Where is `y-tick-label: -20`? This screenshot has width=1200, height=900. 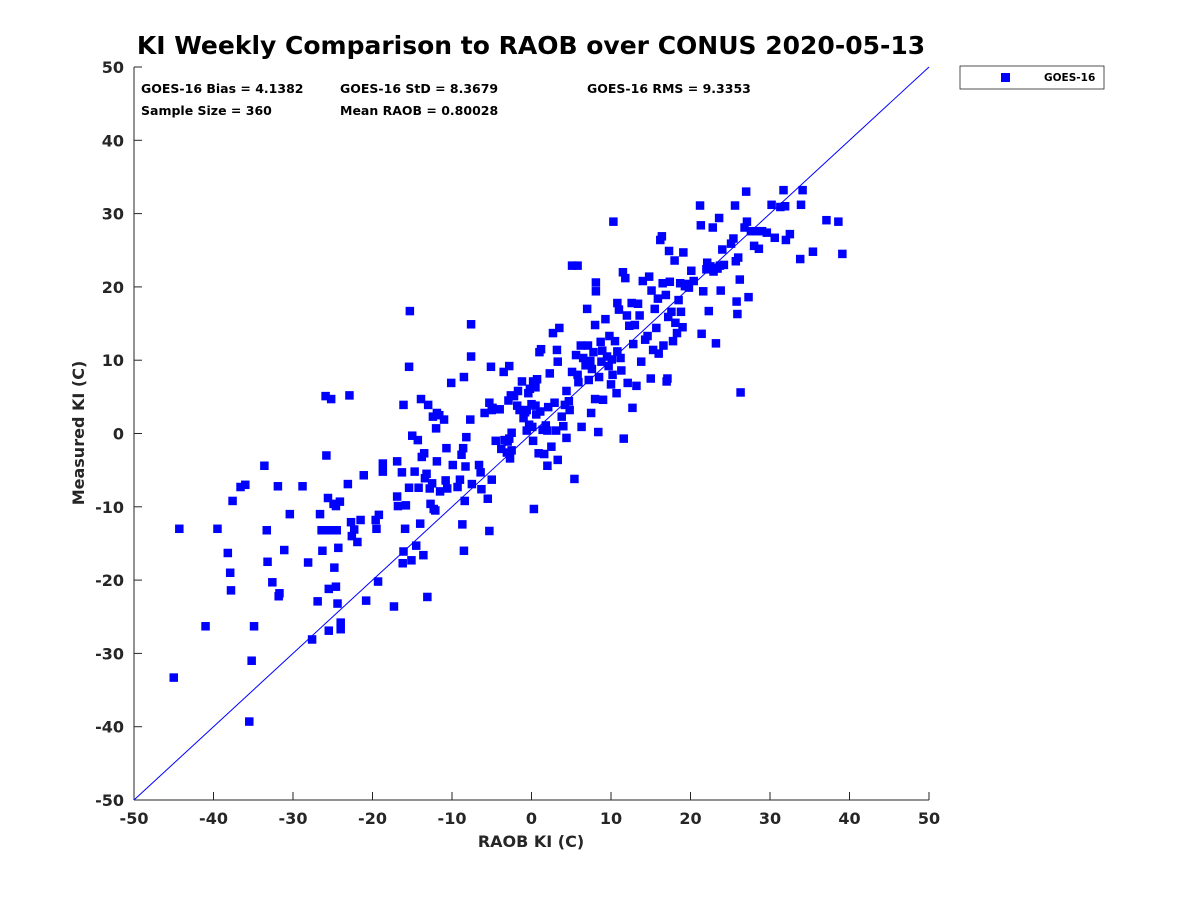 y-tick-label: -20 is located at coordinates (109, 580).